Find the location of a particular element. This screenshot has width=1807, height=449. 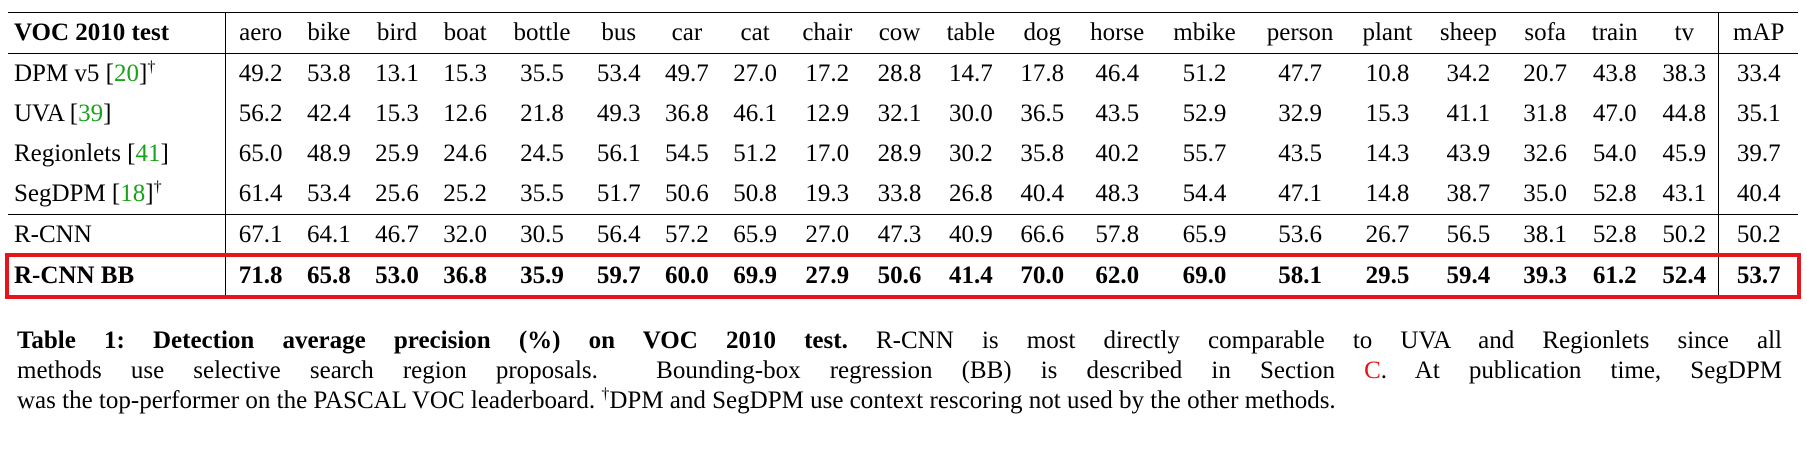

value-cell: 28.9 is located at coordinates (899, 153).